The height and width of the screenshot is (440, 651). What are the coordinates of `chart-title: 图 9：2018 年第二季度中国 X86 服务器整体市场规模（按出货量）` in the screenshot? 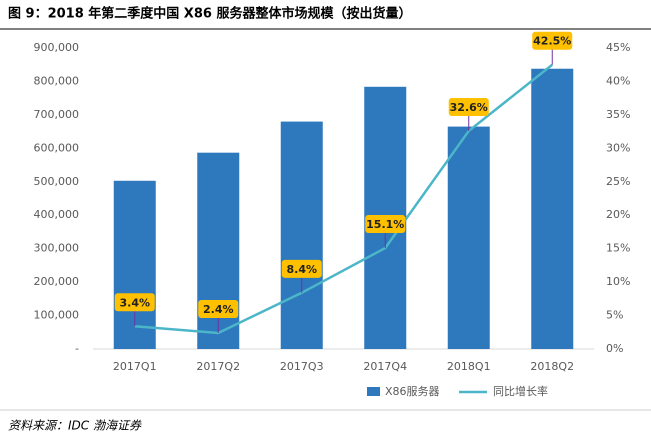 It's located at (209, 14).